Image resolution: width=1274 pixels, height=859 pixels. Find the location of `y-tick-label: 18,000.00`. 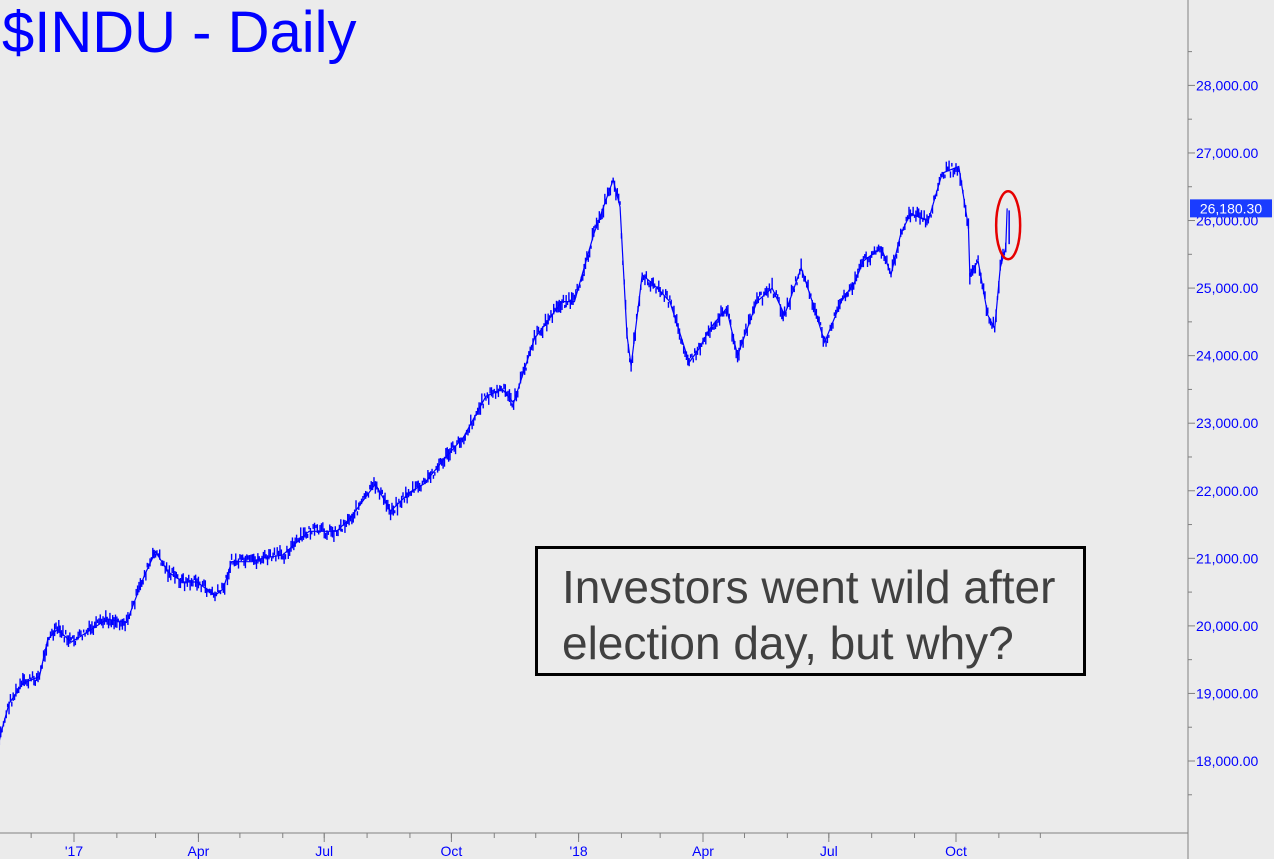

y-tick-label: 18,000.00 is located at coordinates (1227, 761).